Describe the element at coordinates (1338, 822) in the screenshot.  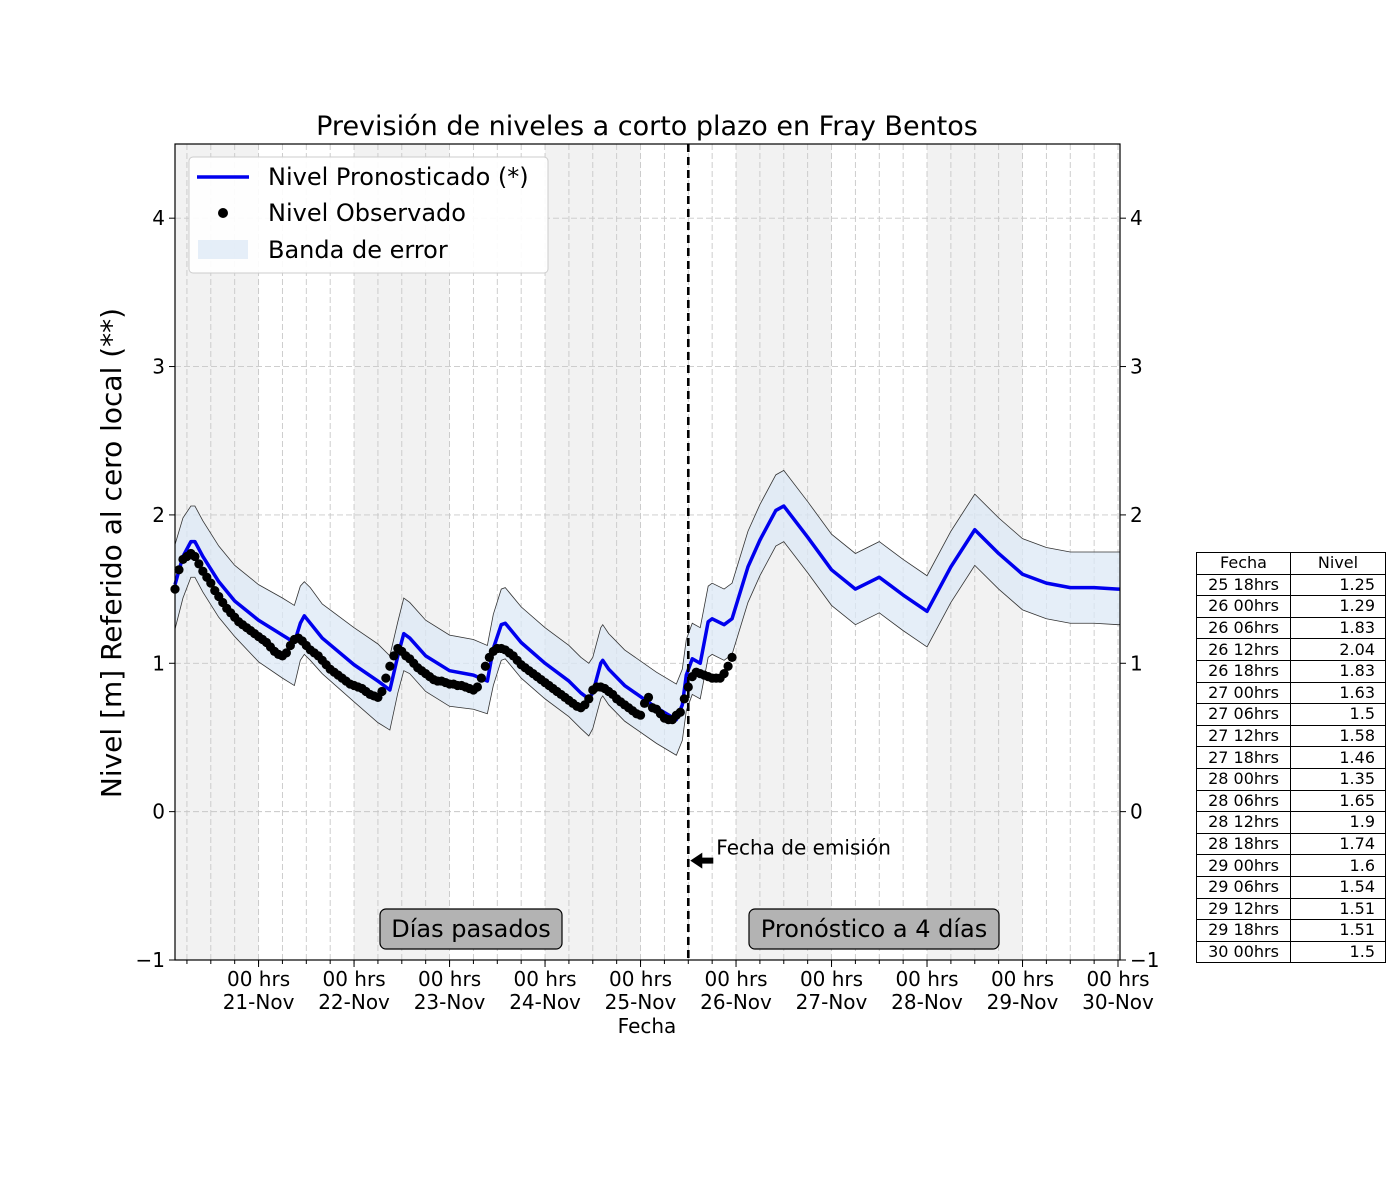
I see `table-cell-nivel: 1.9` at that location.